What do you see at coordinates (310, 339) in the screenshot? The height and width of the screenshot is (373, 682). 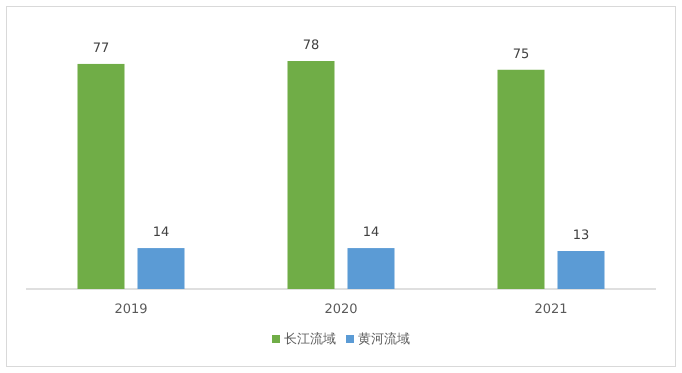 I see `legend-label: 长江流域` at bounding box center [310, 339].